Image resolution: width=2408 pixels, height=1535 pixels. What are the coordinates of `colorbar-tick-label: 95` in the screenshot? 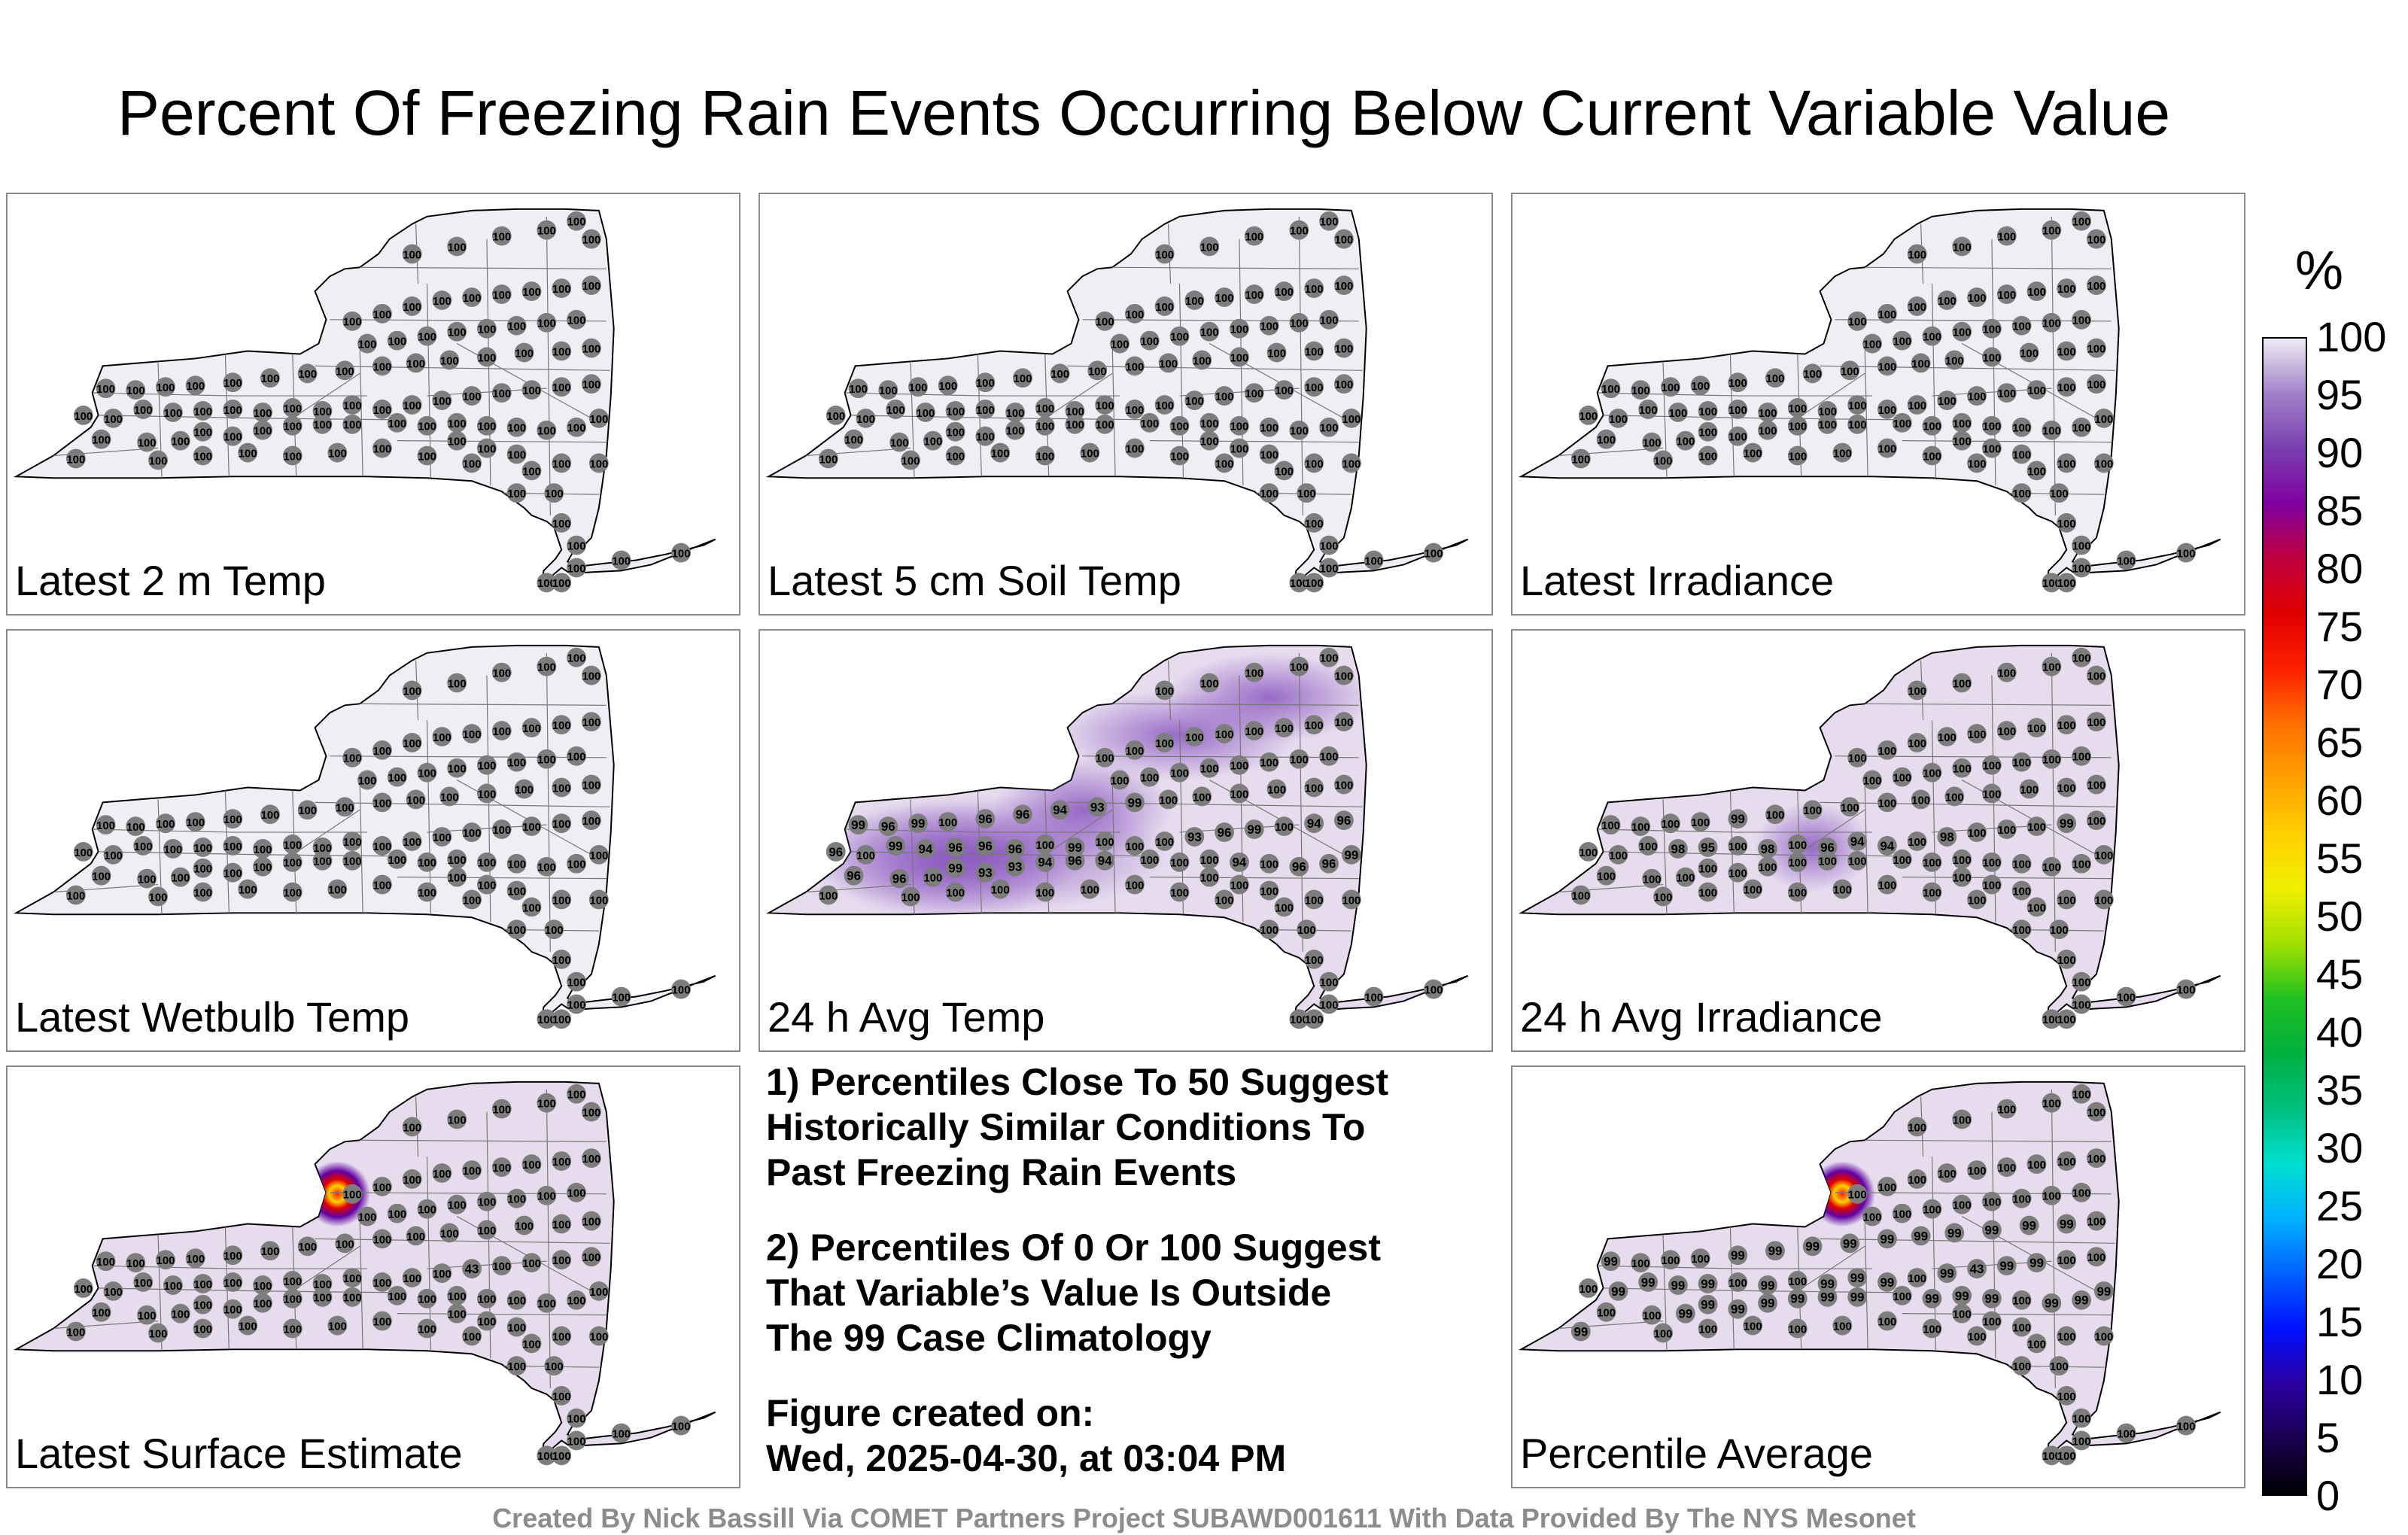 It's located at (2340, 394).